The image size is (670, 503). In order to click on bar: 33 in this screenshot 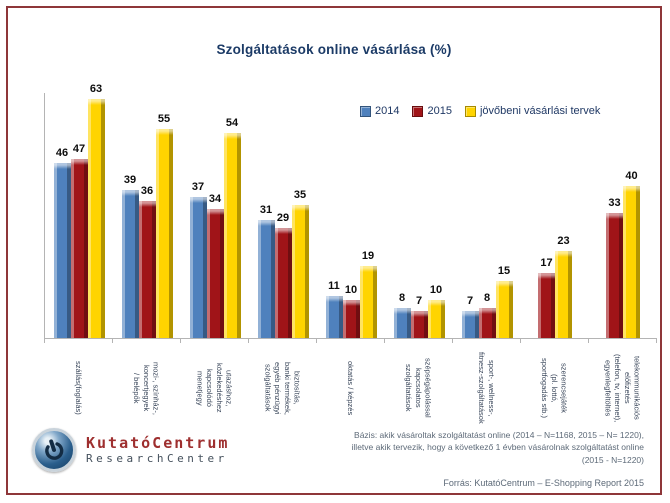, I will do `click(614, 268)`.